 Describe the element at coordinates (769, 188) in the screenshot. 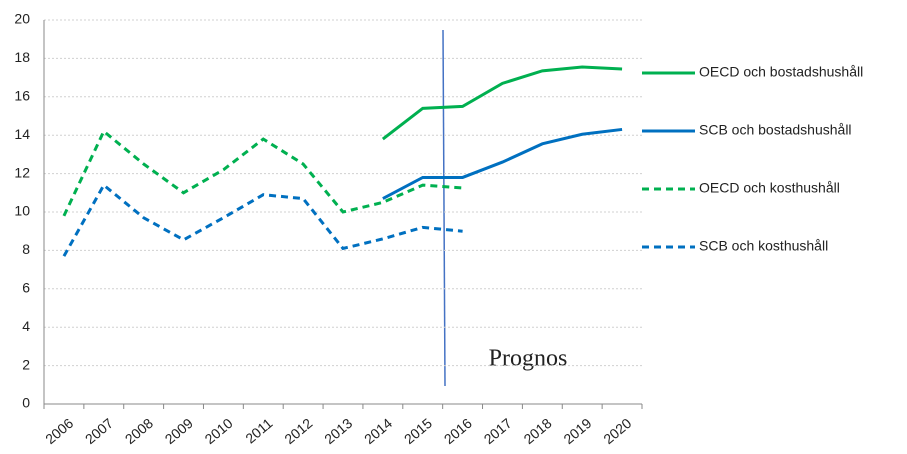

I see `legend-label: OECD och kosthushåll` at that location.